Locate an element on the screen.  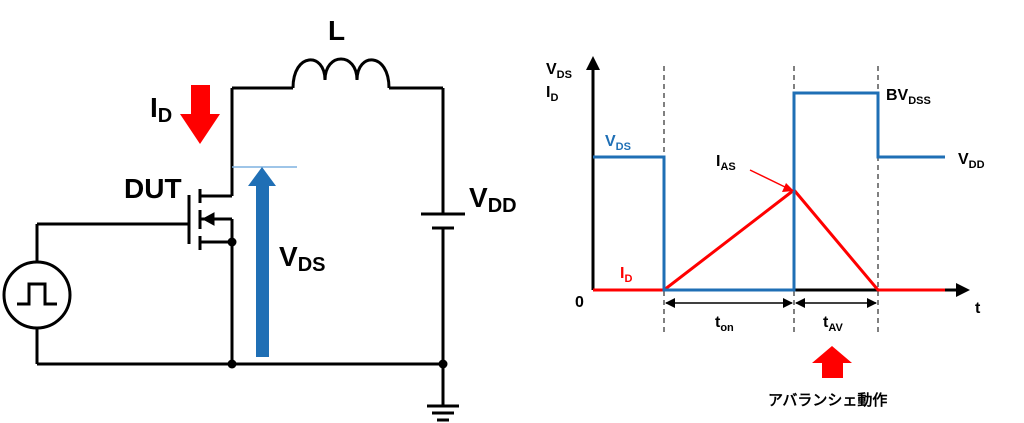
vdd-label: VDD is located at coordinates (493, 199).